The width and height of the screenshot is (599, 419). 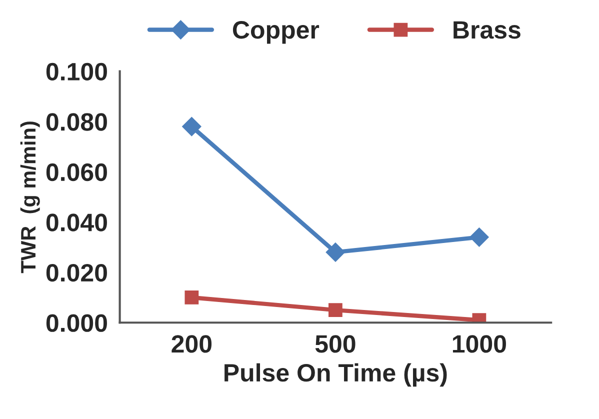 What do you see at coordinates (479, 344) in the screenshot?
I see `x-tick-label: 1000` at bounding box center [479, 344].